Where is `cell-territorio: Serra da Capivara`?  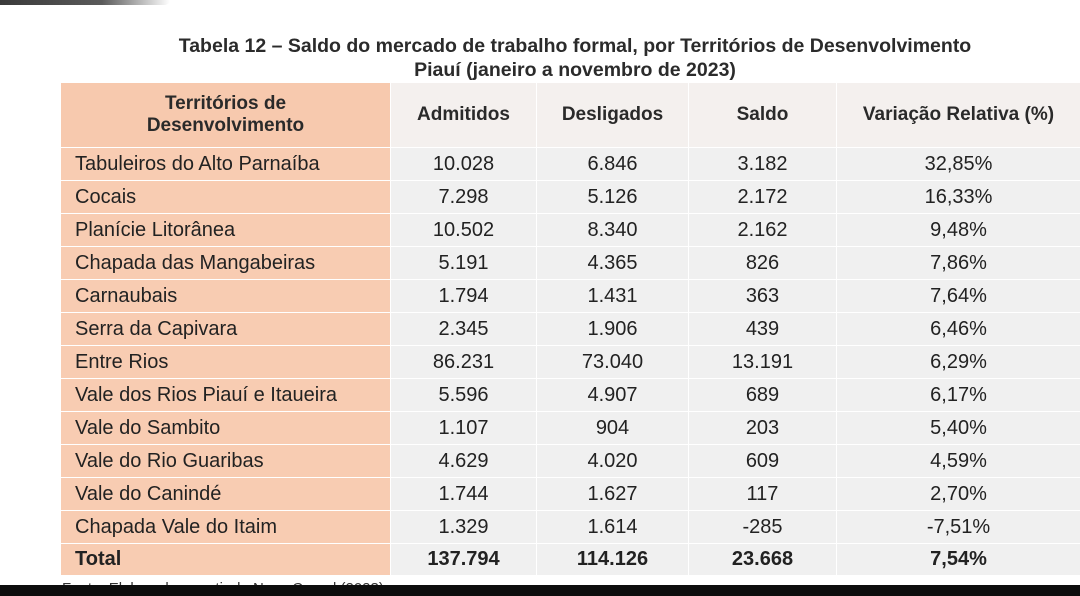
cell-territorio: Serra da Capivara is located at coordinates (225, 329).